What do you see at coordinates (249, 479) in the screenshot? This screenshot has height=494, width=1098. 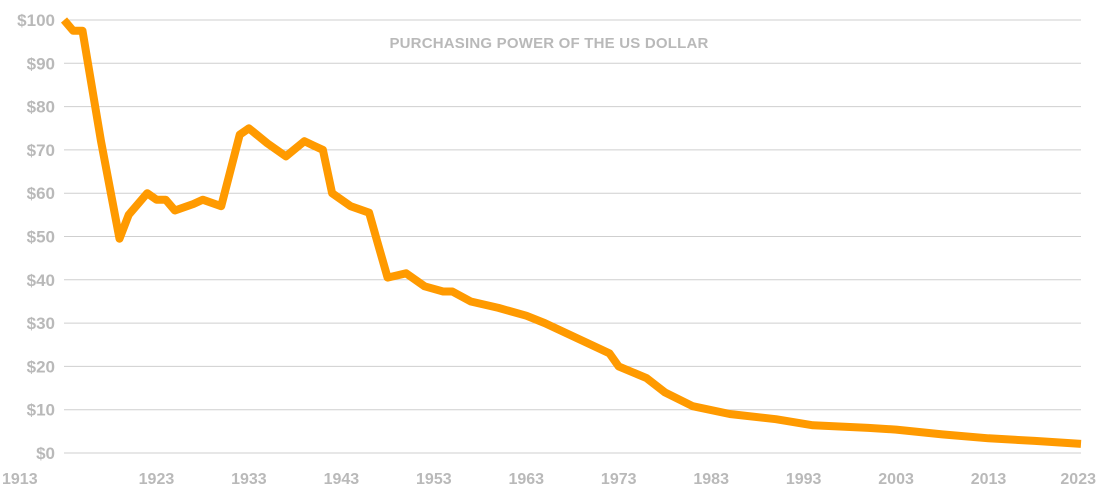 I see `x-tick-label: 1933` at bounding box center [249, 479].